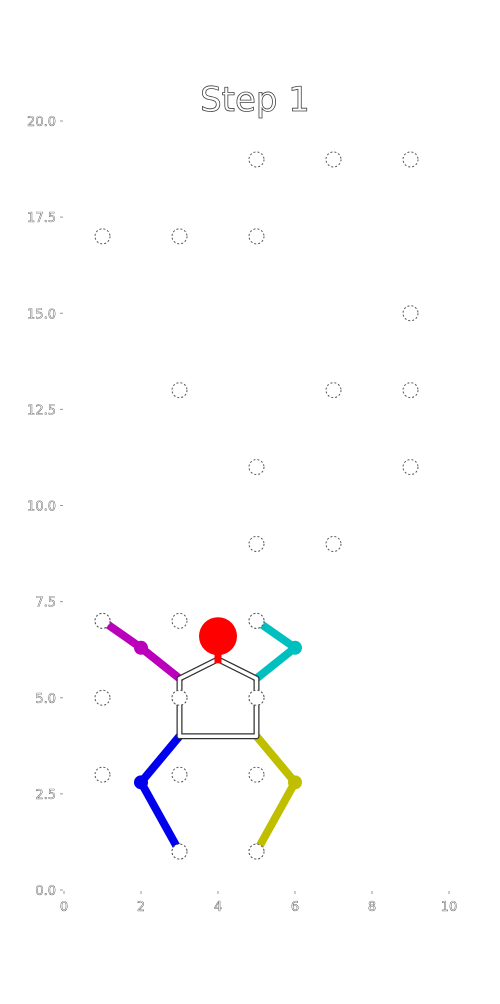 The image size is (500, 1004). Describe the element at coordinates (255, 100) in the screenshot. I see `step-title: Step 1` at that location.